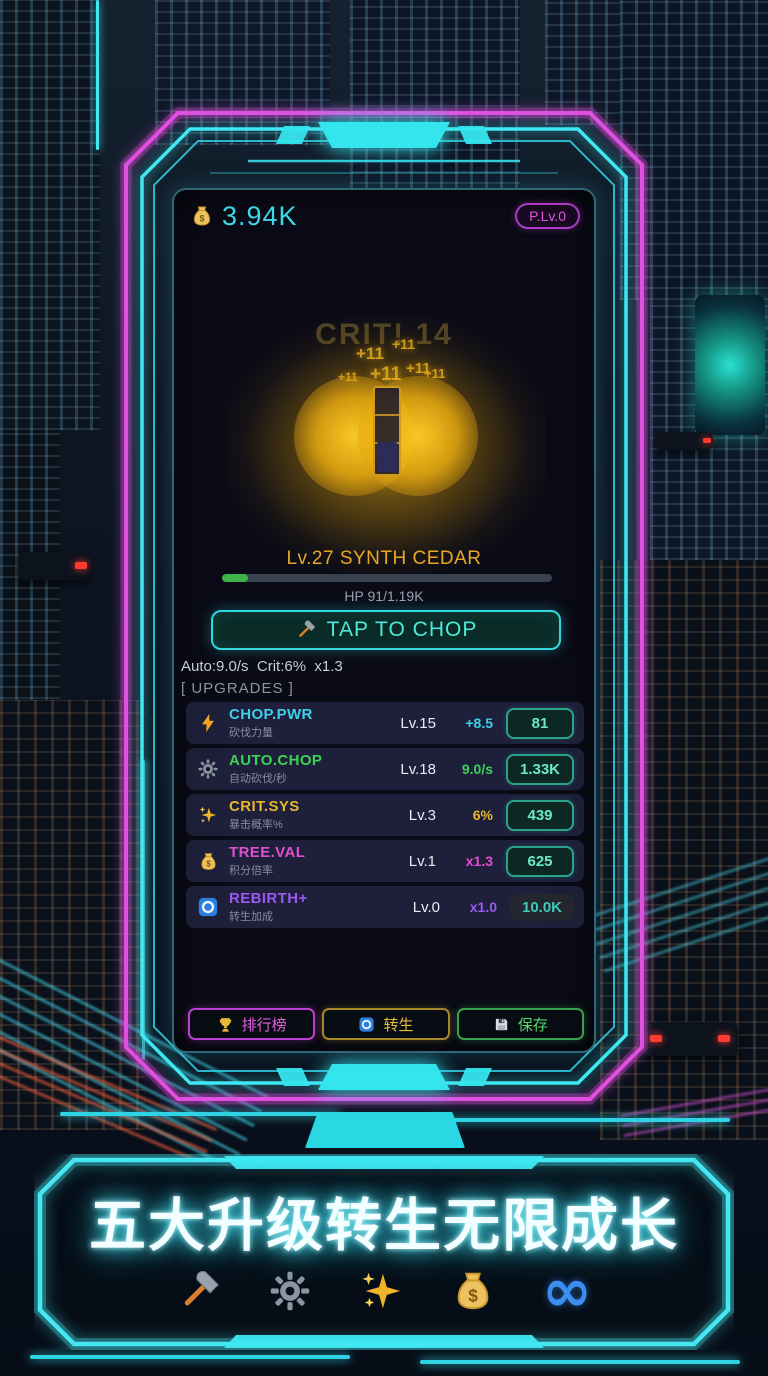 The height and width of the screenshot is (1376, 768). What do you see at coordinates (384, 1077) in the screenshot?
I see `frame-bottom-notch` at bounding box center [384, 1077].